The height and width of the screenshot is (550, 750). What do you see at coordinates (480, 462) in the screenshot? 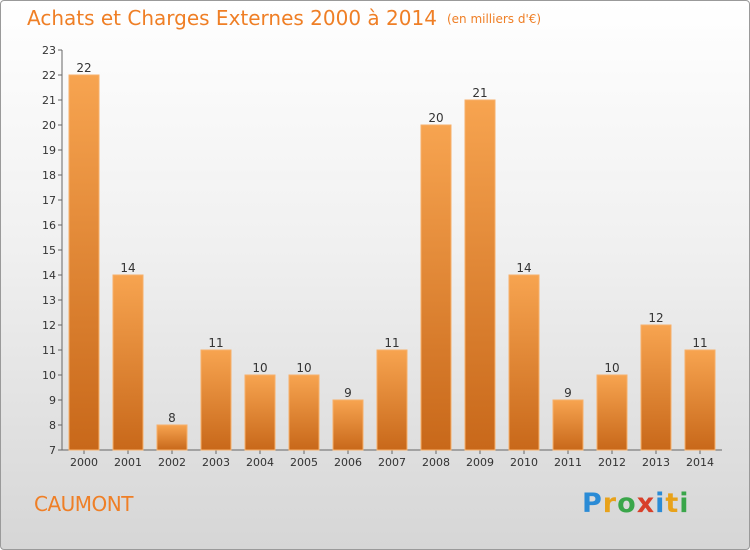
I see `x-tick-label: 2009` at bounding box center [480, 462].